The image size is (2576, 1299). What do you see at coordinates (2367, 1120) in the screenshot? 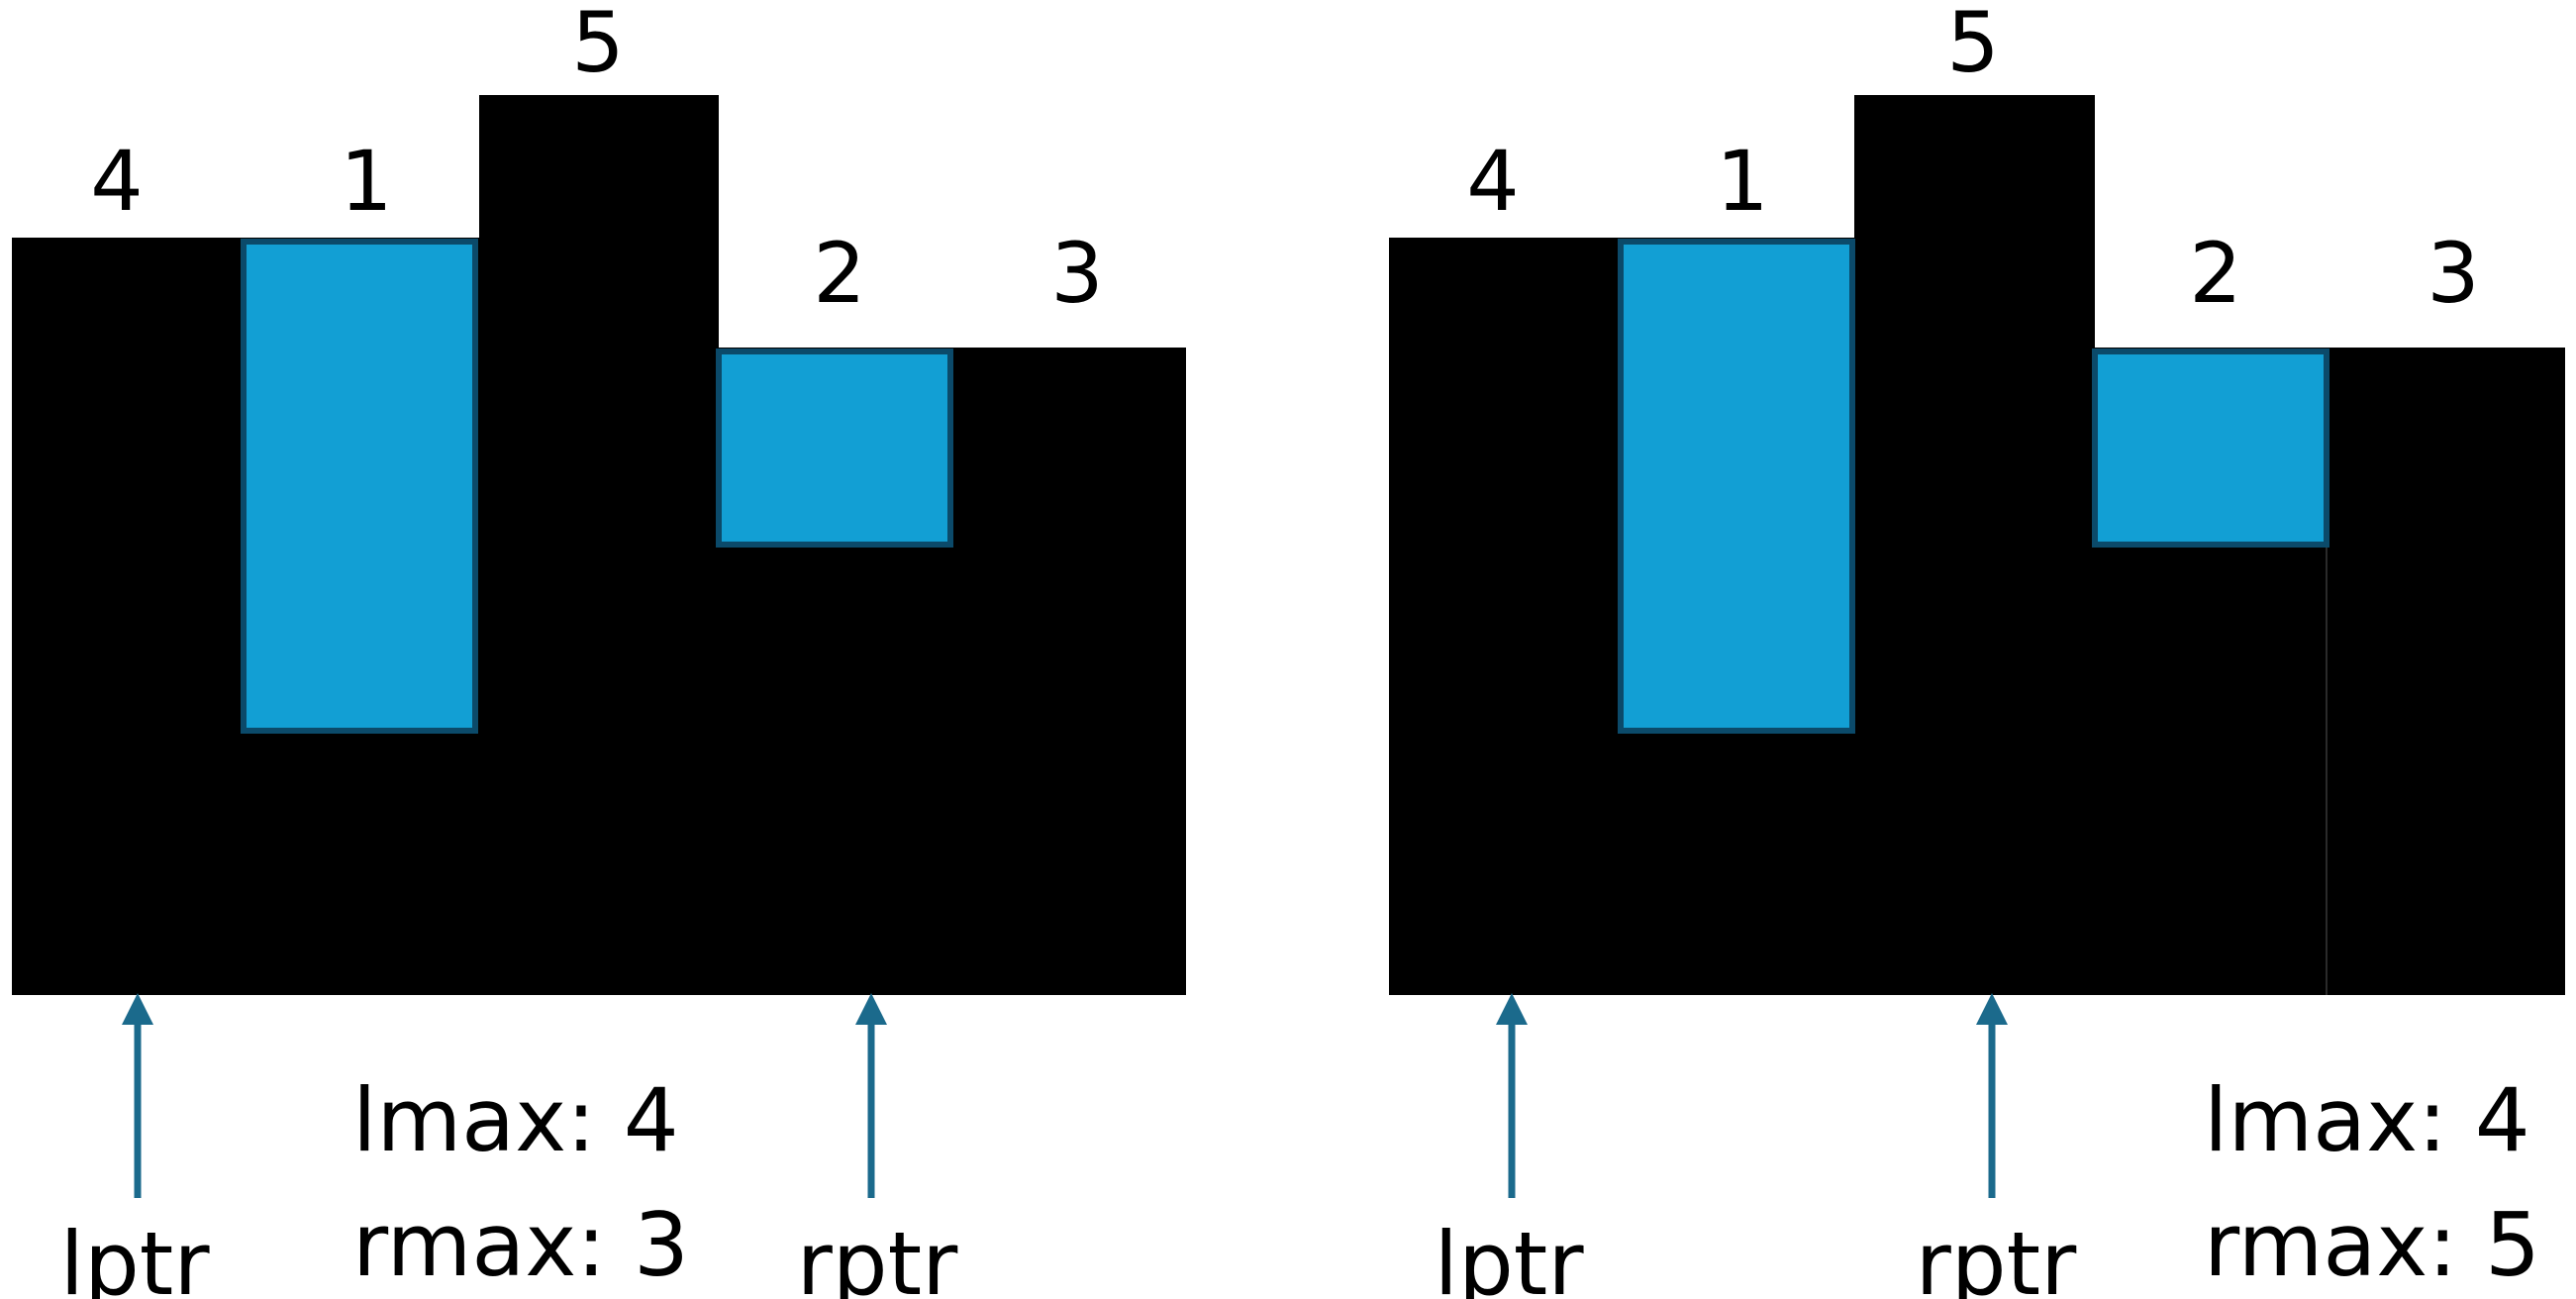
I see `right-lmax-label: lmax: 4` at bounding box center [2367, 1120].